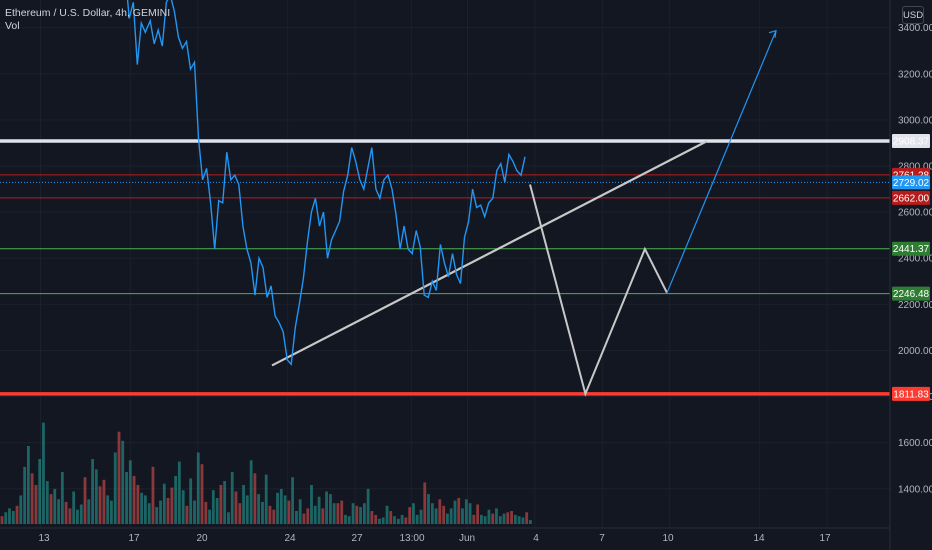  Describe the element at coordinates (911, 249) in the screenshot. I see `price-tag-2441.37: 2441.37` at that location.